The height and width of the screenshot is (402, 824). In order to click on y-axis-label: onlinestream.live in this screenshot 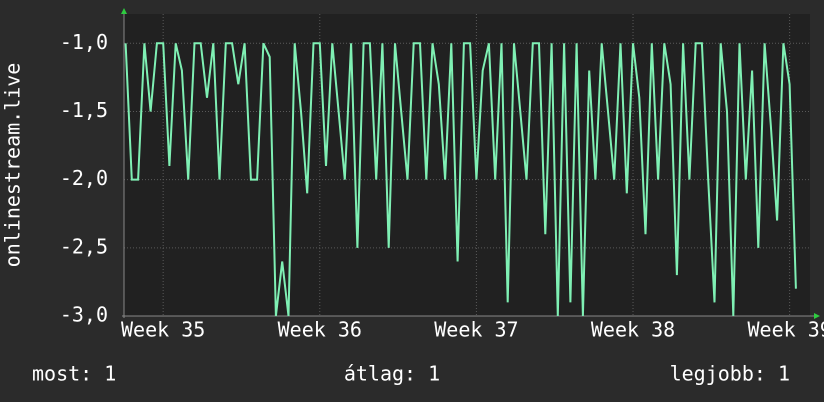, I will do `click(13, 165)`.